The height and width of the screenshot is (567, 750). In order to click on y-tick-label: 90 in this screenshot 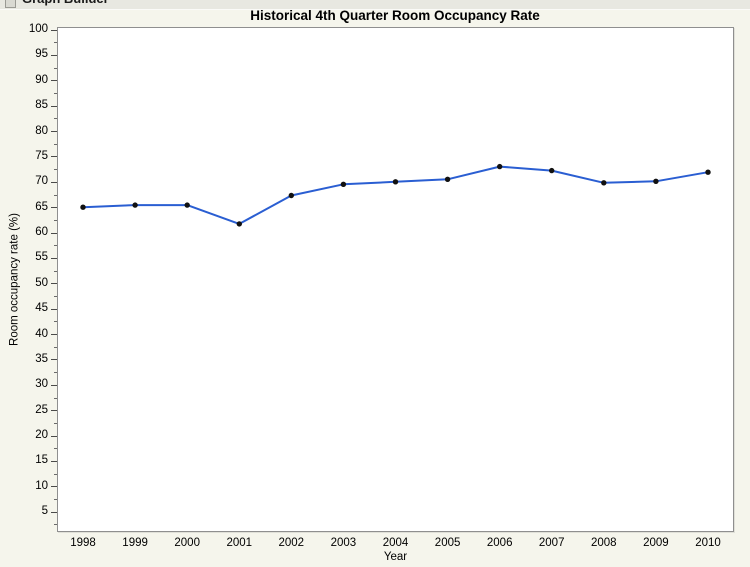, I will do `click(41, 79)`.